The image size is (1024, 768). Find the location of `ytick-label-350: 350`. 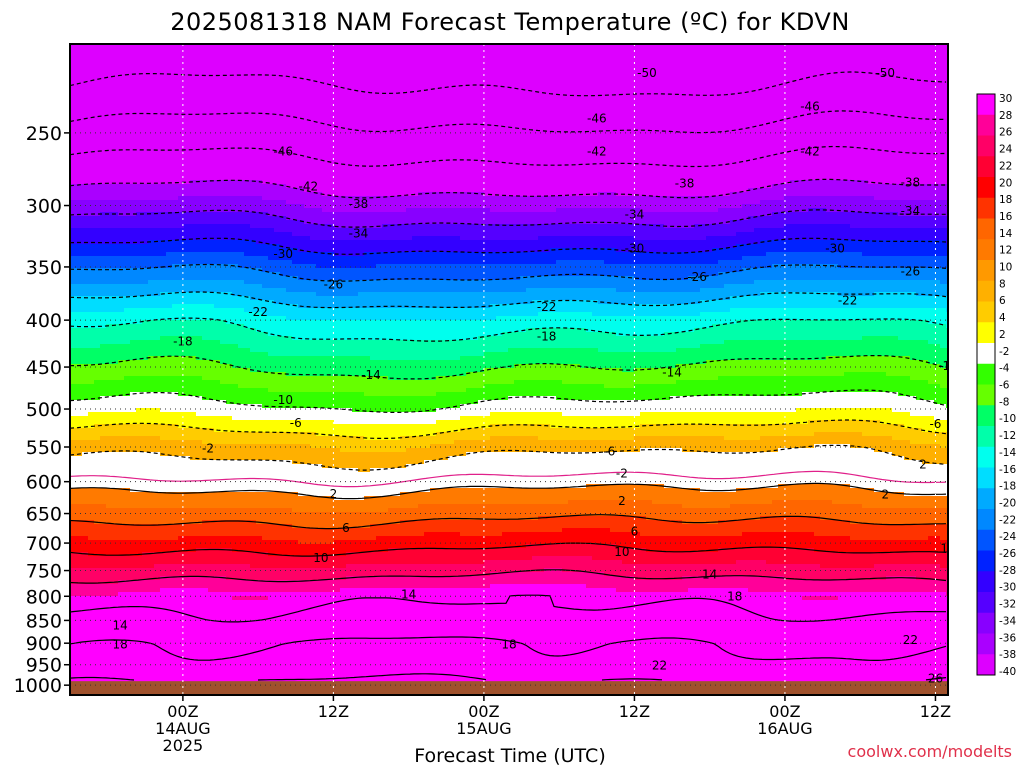

ytick-label-350: 350 is located at coordinates (44, 268).